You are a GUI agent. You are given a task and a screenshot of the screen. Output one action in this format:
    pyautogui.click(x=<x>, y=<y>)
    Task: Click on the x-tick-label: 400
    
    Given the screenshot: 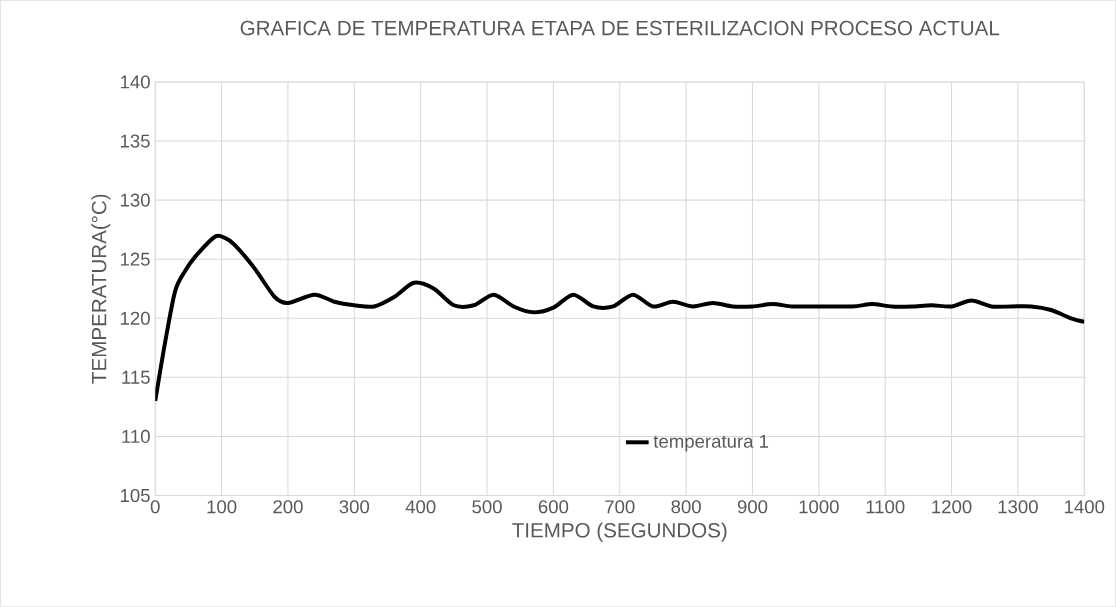 What is the action you would take?
    pyautogui.click(x=420, y=507)
    